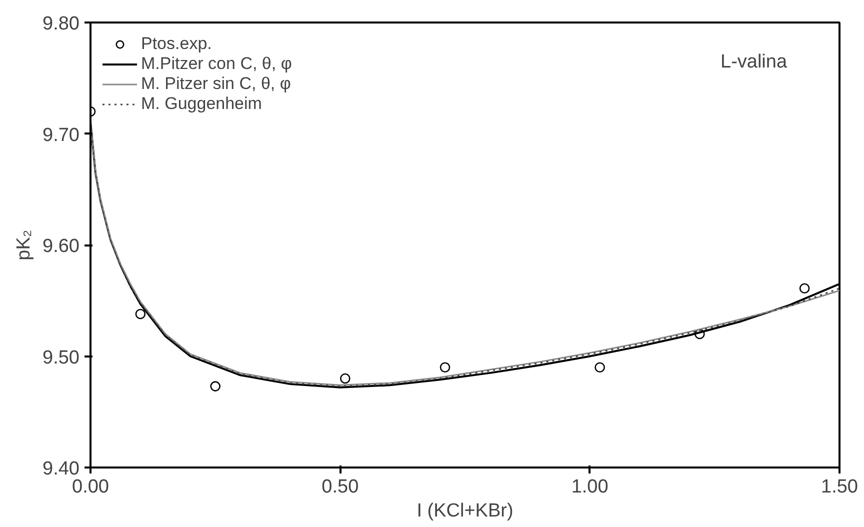 This screenshot has width=864, height=527. Describe the element at coordinates (61, 357) in the screenshot. I see `y-tick-label: 9.50` at that location.